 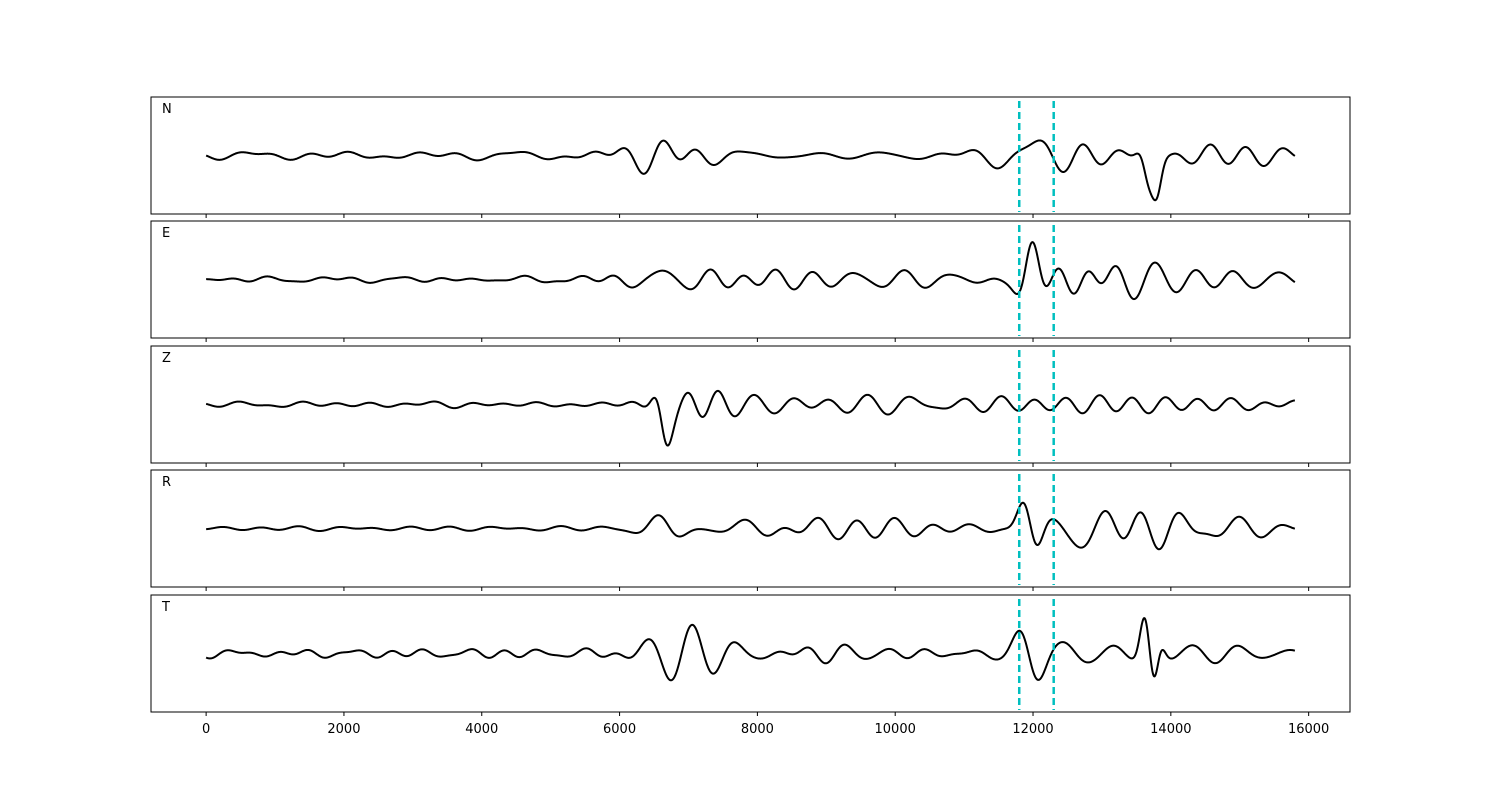 I want to click on waveform-z, so click(x=750, y=418).